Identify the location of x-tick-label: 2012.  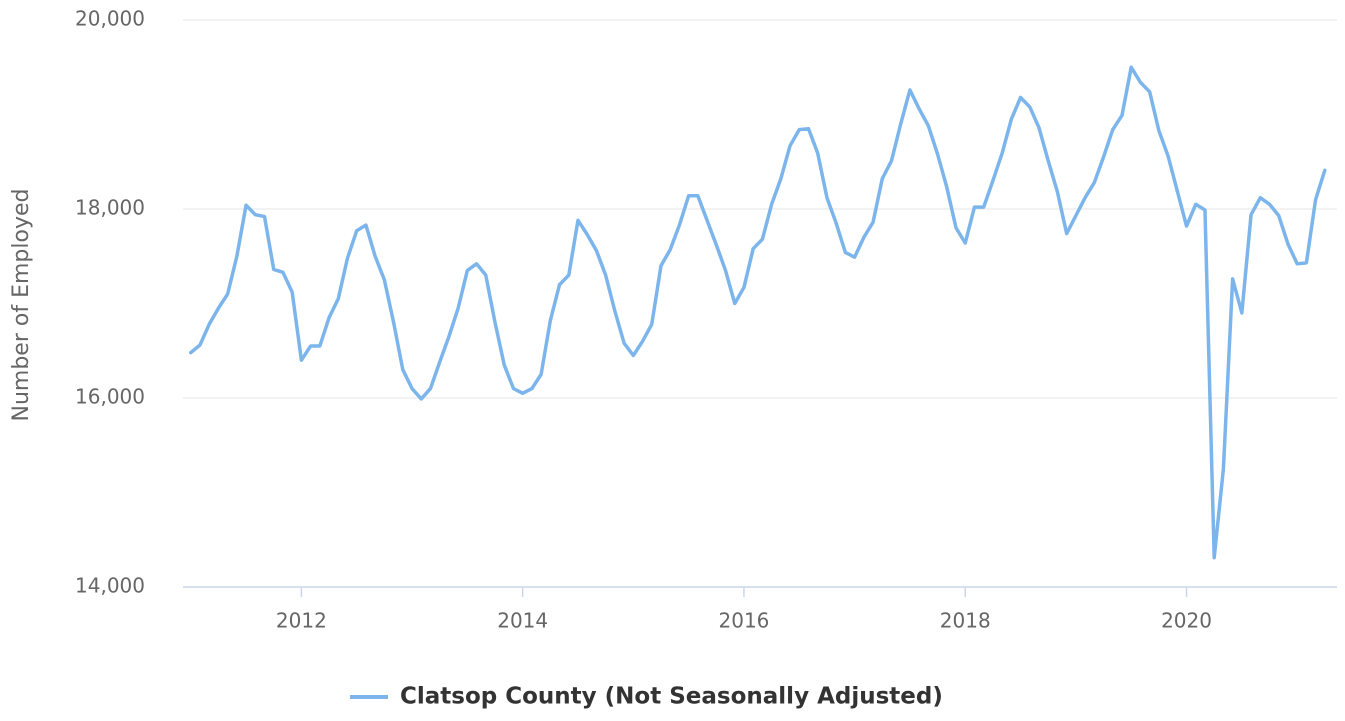
(301, 621).